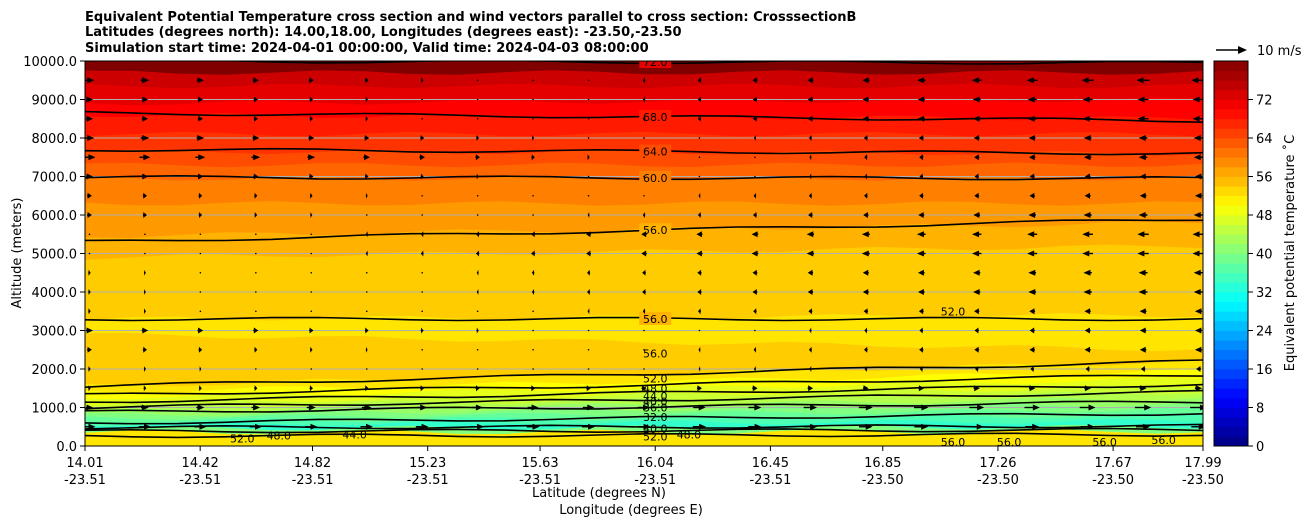  What do you see at coordinates (1279, 51) in the screenshot?
I see `quiver-key-label: 10 m/s` at bounding box center [1279, 51].